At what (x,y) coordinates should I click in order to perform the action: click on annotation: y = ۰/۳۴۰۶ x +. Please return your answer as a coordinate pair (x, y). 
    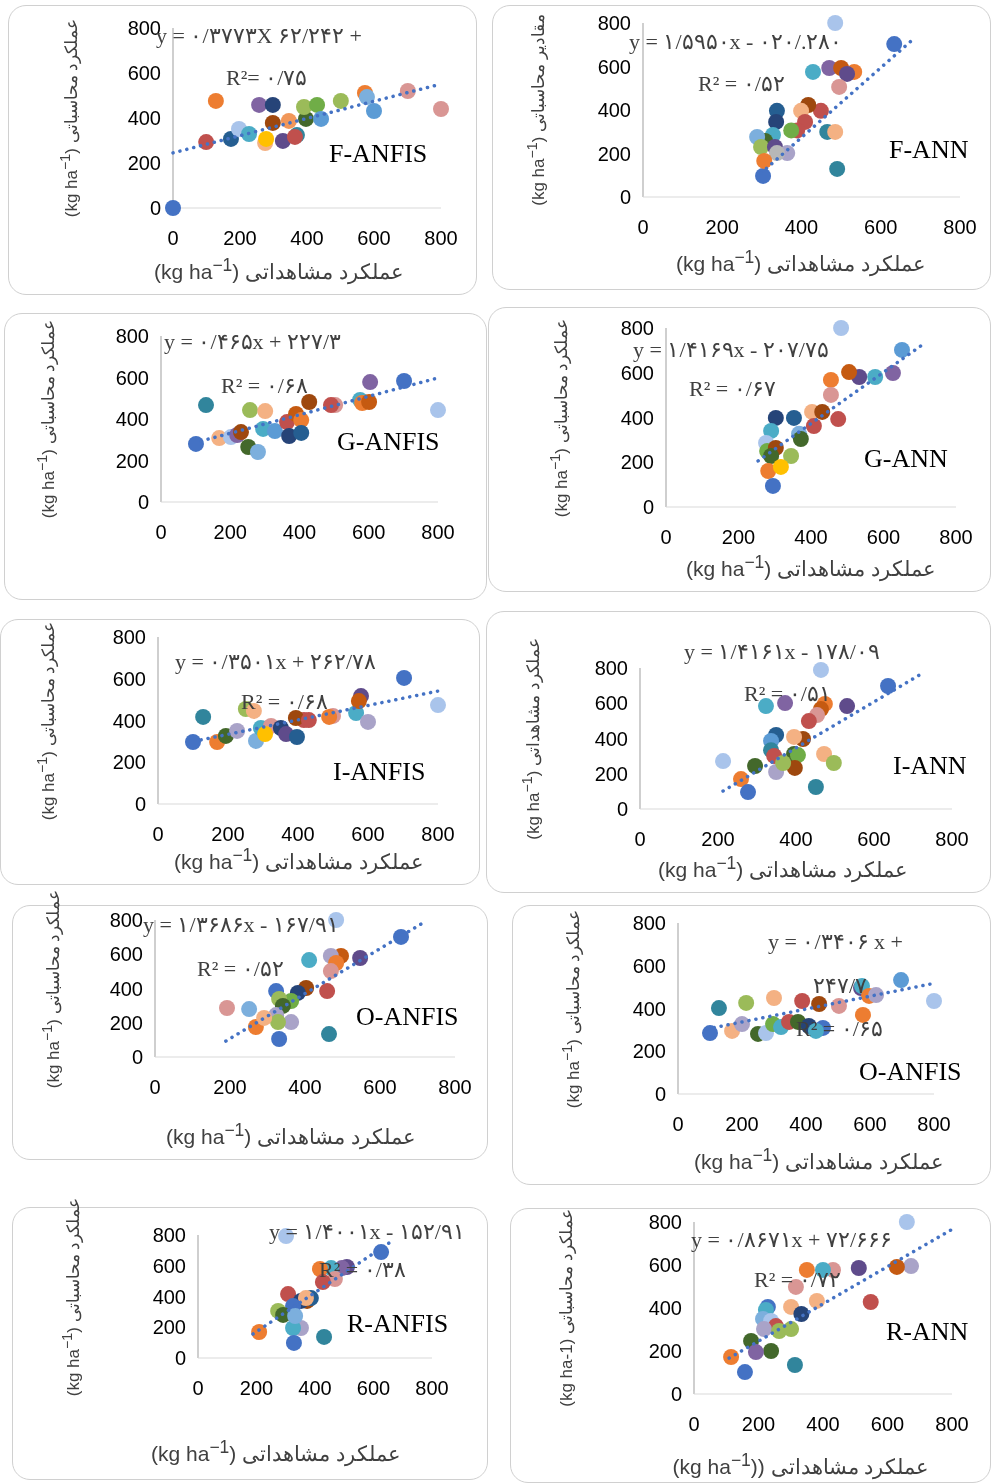
    Looking at the image, I should click on (835, 941).